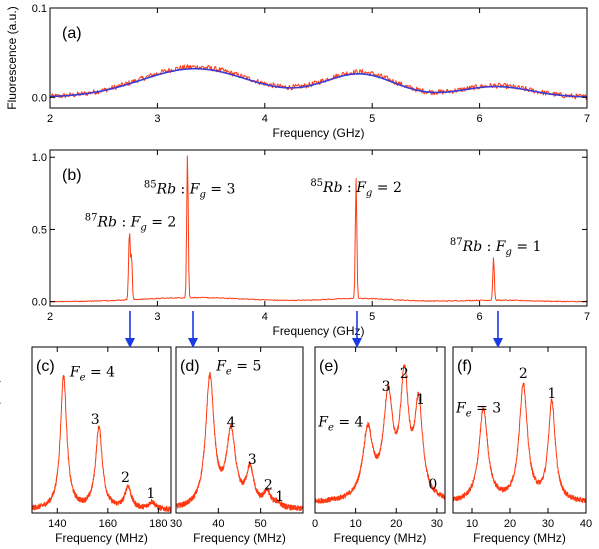 This screenshot has width=599, height=549. What do you see at coordinates (496, 247) in the screenshot?
I see `annotation-b-3: 87Rb : Fg = 1` at bounding box center [496, 247].